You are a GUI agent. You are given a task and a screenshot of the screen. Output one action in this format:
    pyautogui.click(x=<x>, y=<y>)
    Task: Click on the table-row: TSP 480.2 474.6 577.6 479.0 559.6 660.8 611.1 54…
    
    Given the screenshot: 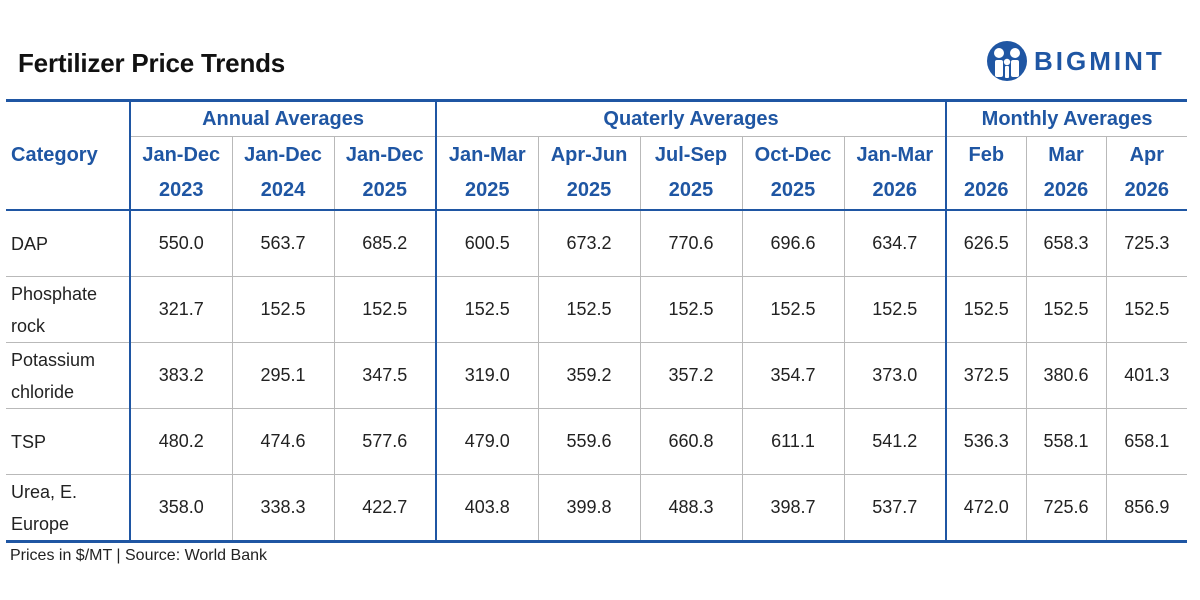 What is the action you would take?
    pyautogui.click(x=597, y=441)
    